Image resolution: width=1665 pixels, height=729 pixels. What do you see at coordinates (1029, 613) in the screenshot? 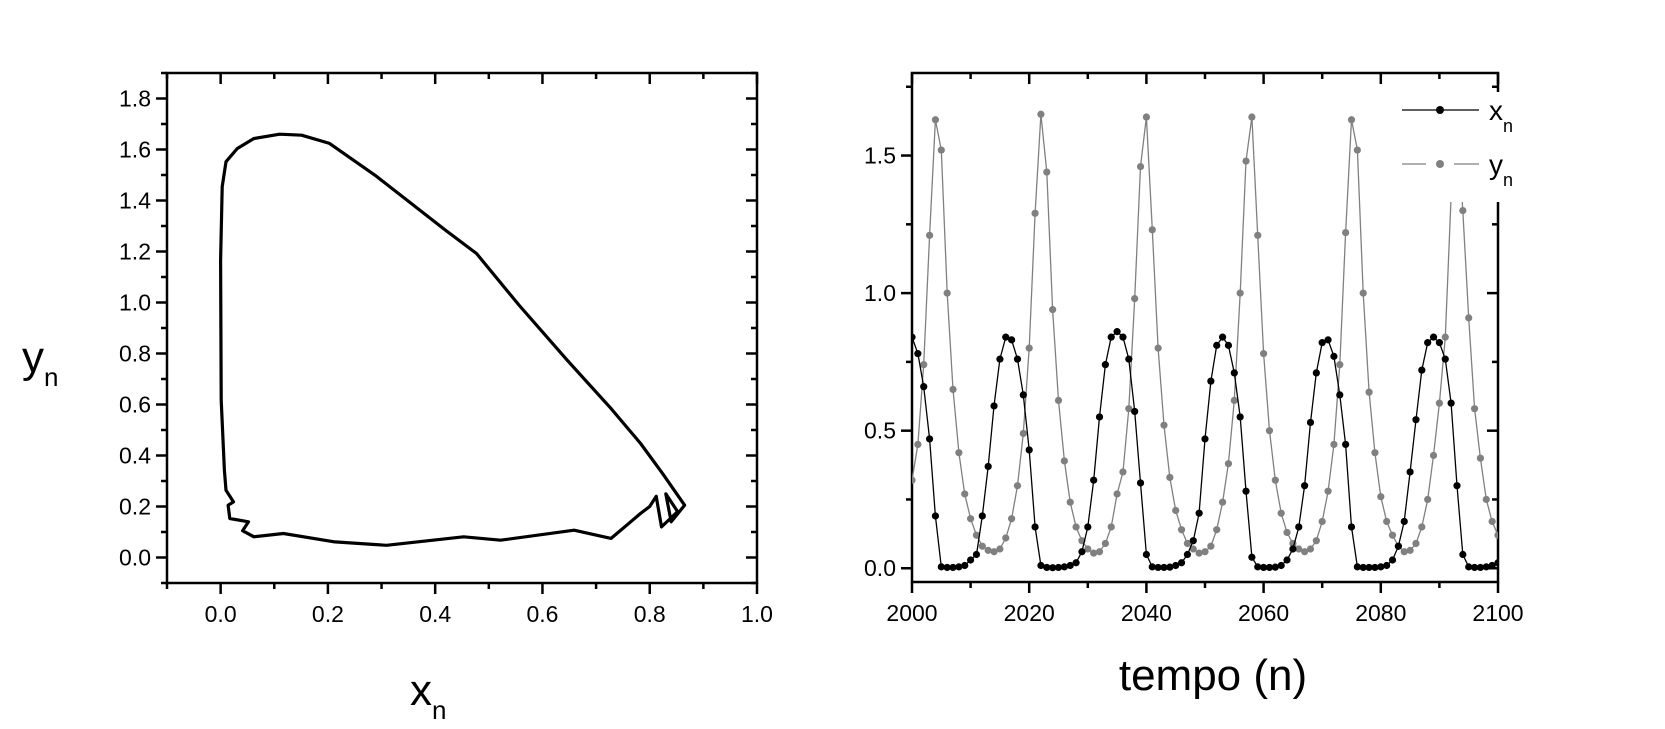
I see `timeseries-x-tick-label: 2020` at bounding box center [1029, 613].